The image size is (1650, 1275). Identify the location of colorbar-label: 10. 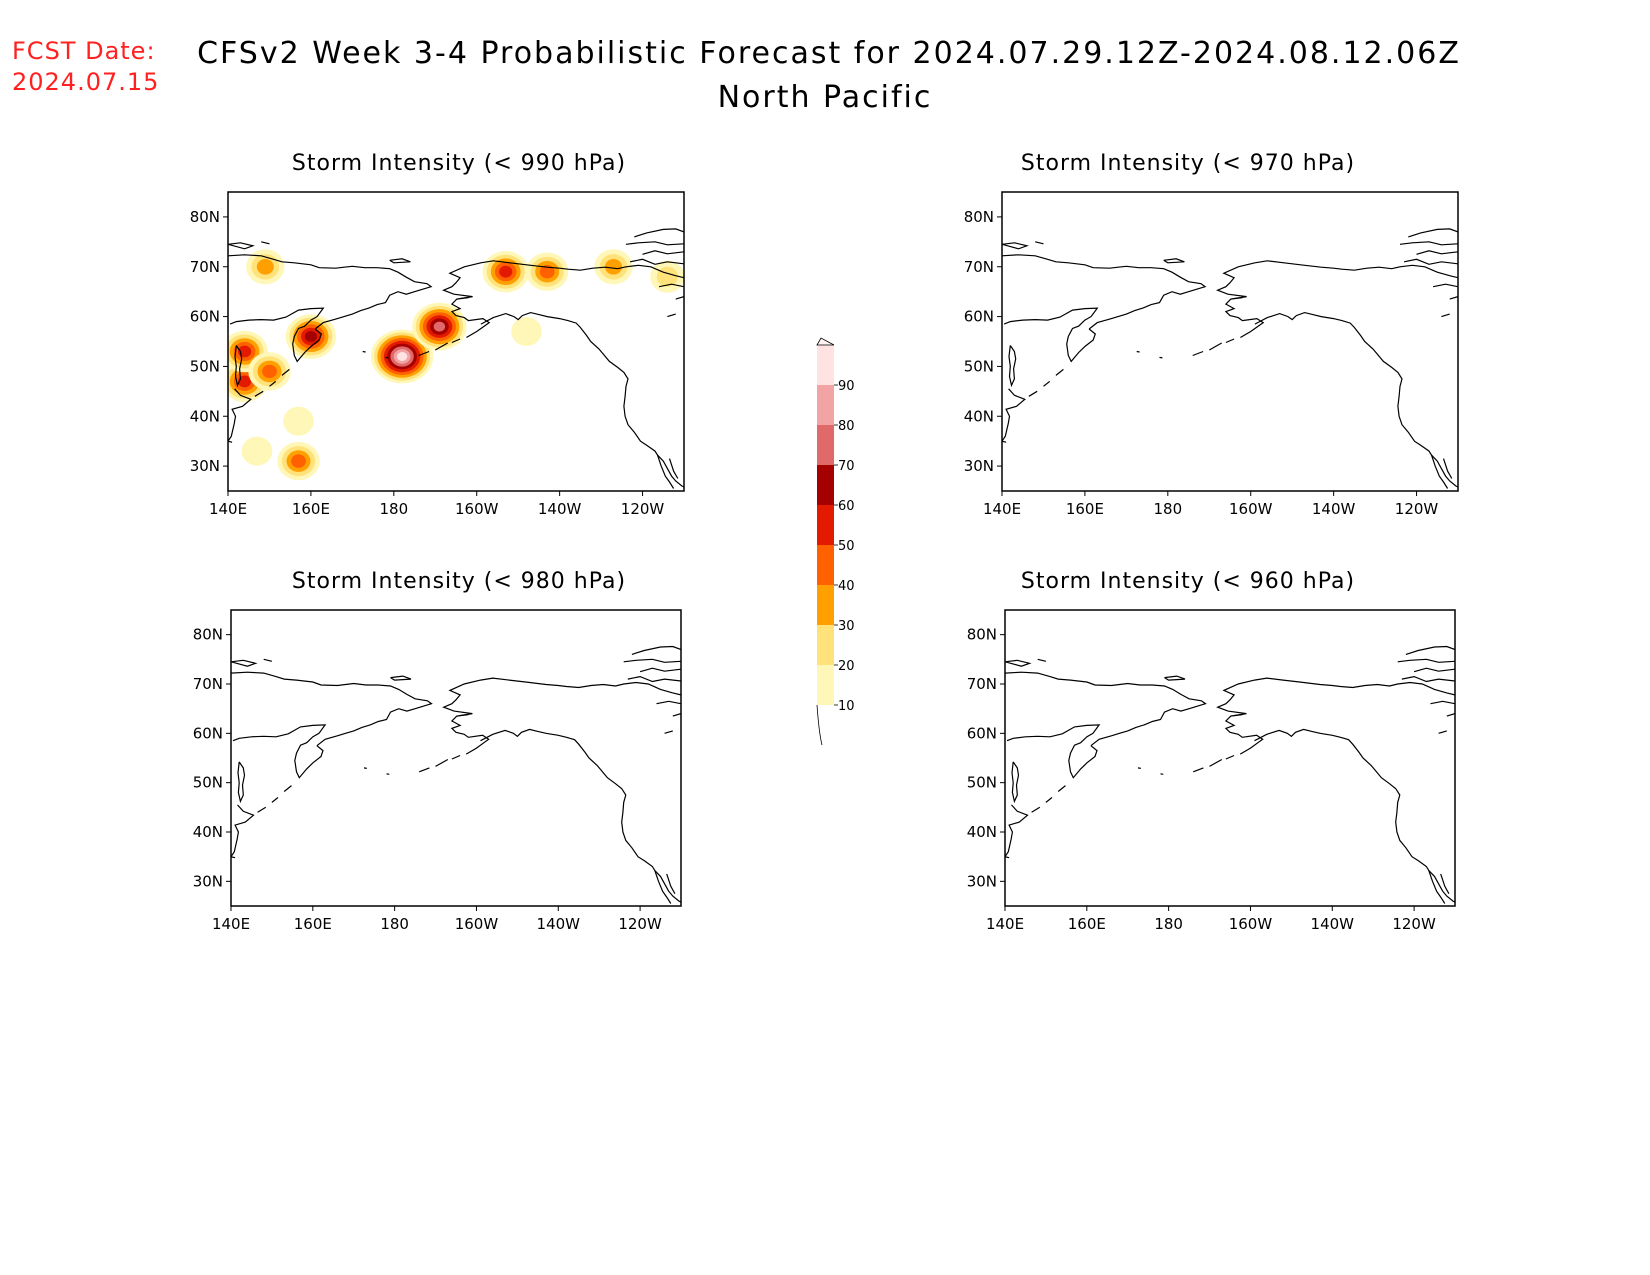
(846, 706).